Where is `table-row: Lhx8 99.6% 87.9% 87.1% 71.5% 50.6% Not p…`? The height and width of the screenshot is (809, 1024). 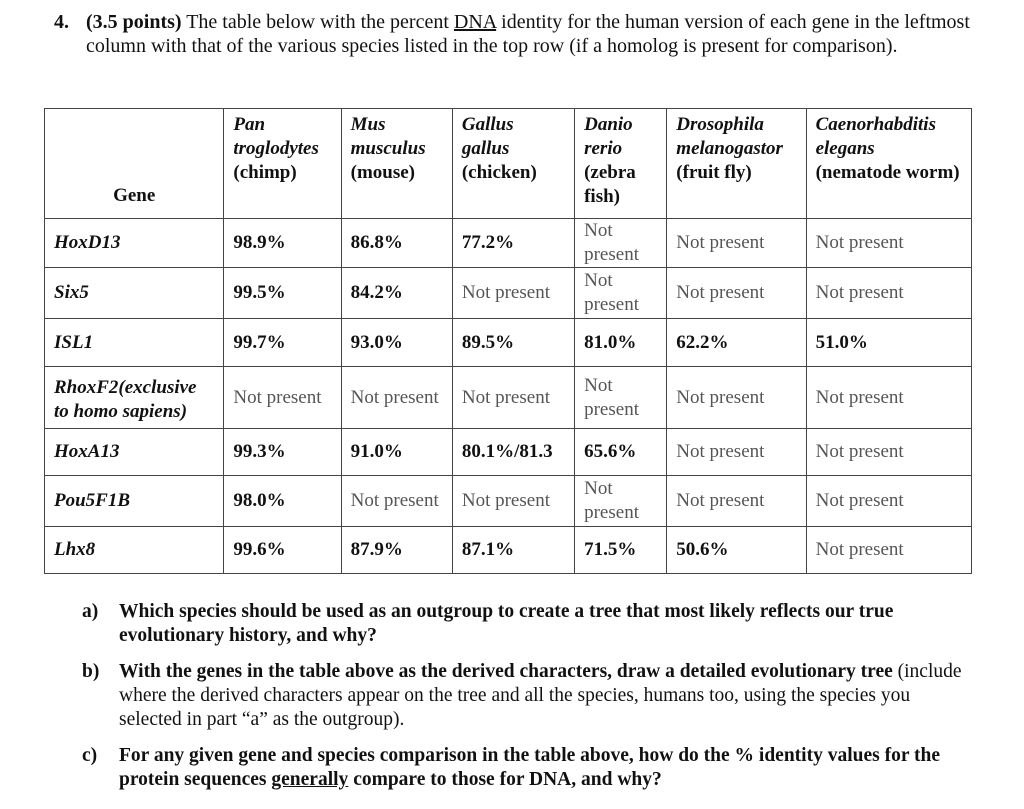 table-row: Lhx8 99.6% 87.9% 87.1% 71.5% 50.6% Not p… is located at coordinates (508, 550).